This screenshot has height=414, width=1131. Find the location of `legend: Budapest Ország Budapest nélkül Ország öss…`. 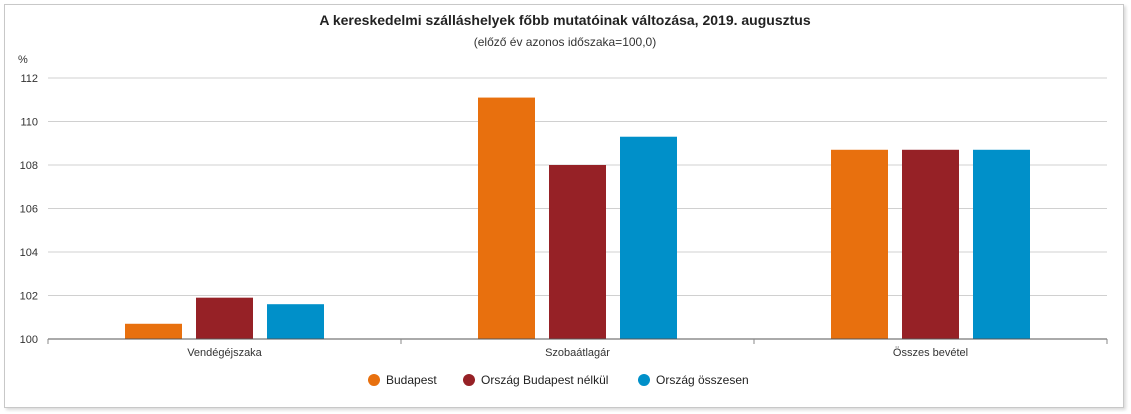

legend: Budapest Ország Budapest nélkül Ország öss… is located at coordinates (558, 380).